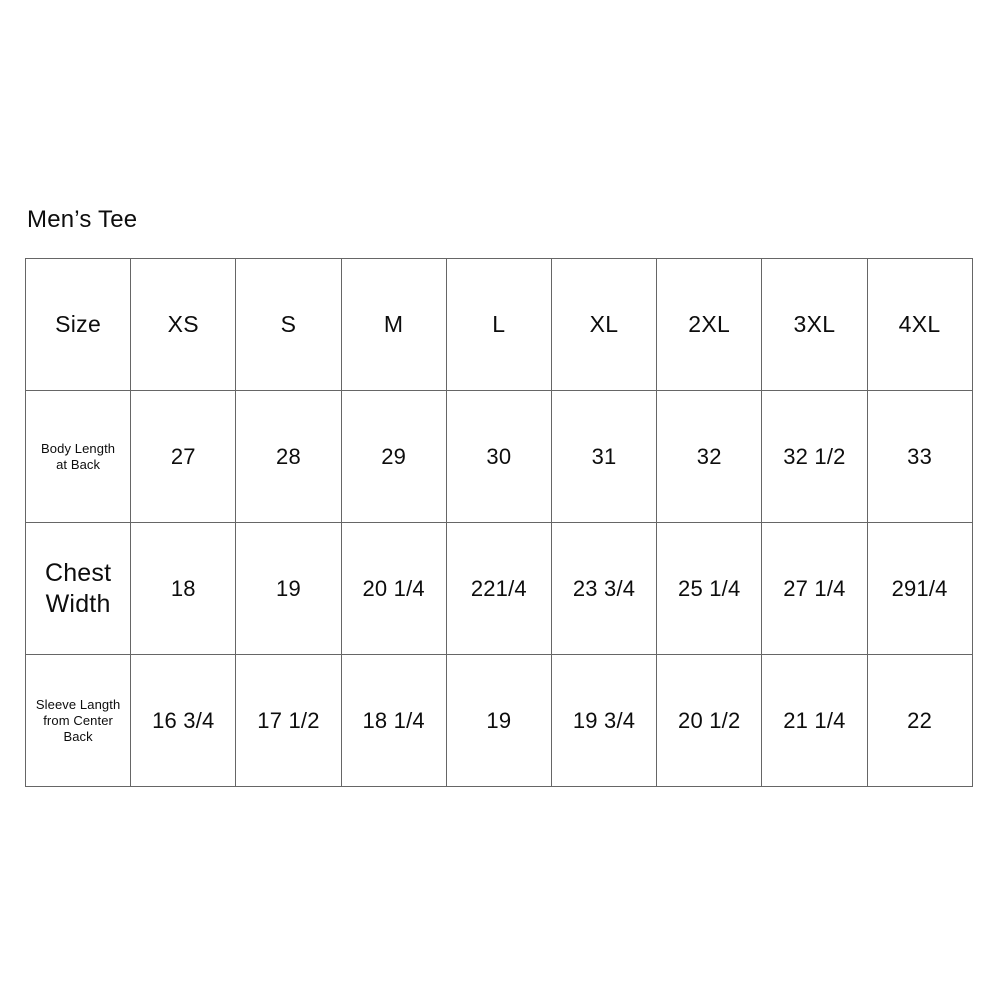  I want to click on cell-sleeve-length-m: 18 1/4, so click(393, 720).